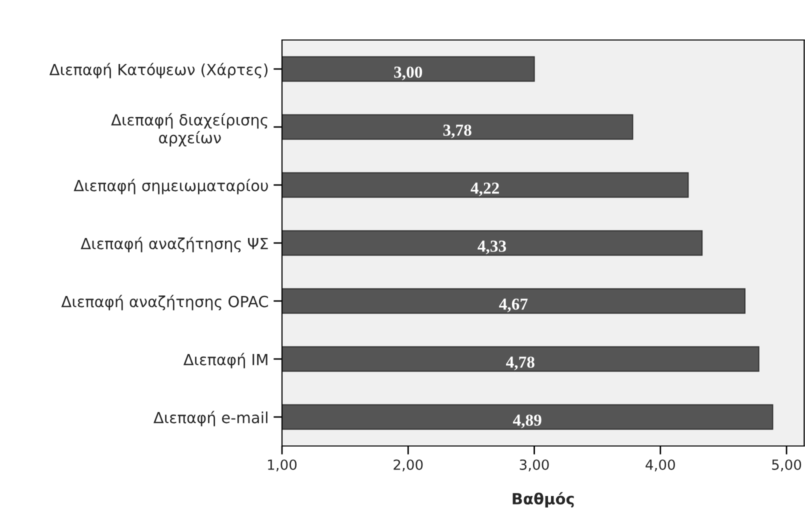 The width and height of the screenshot is (805, 513). I want to click on data-label: 3,78, so click(457, 131).